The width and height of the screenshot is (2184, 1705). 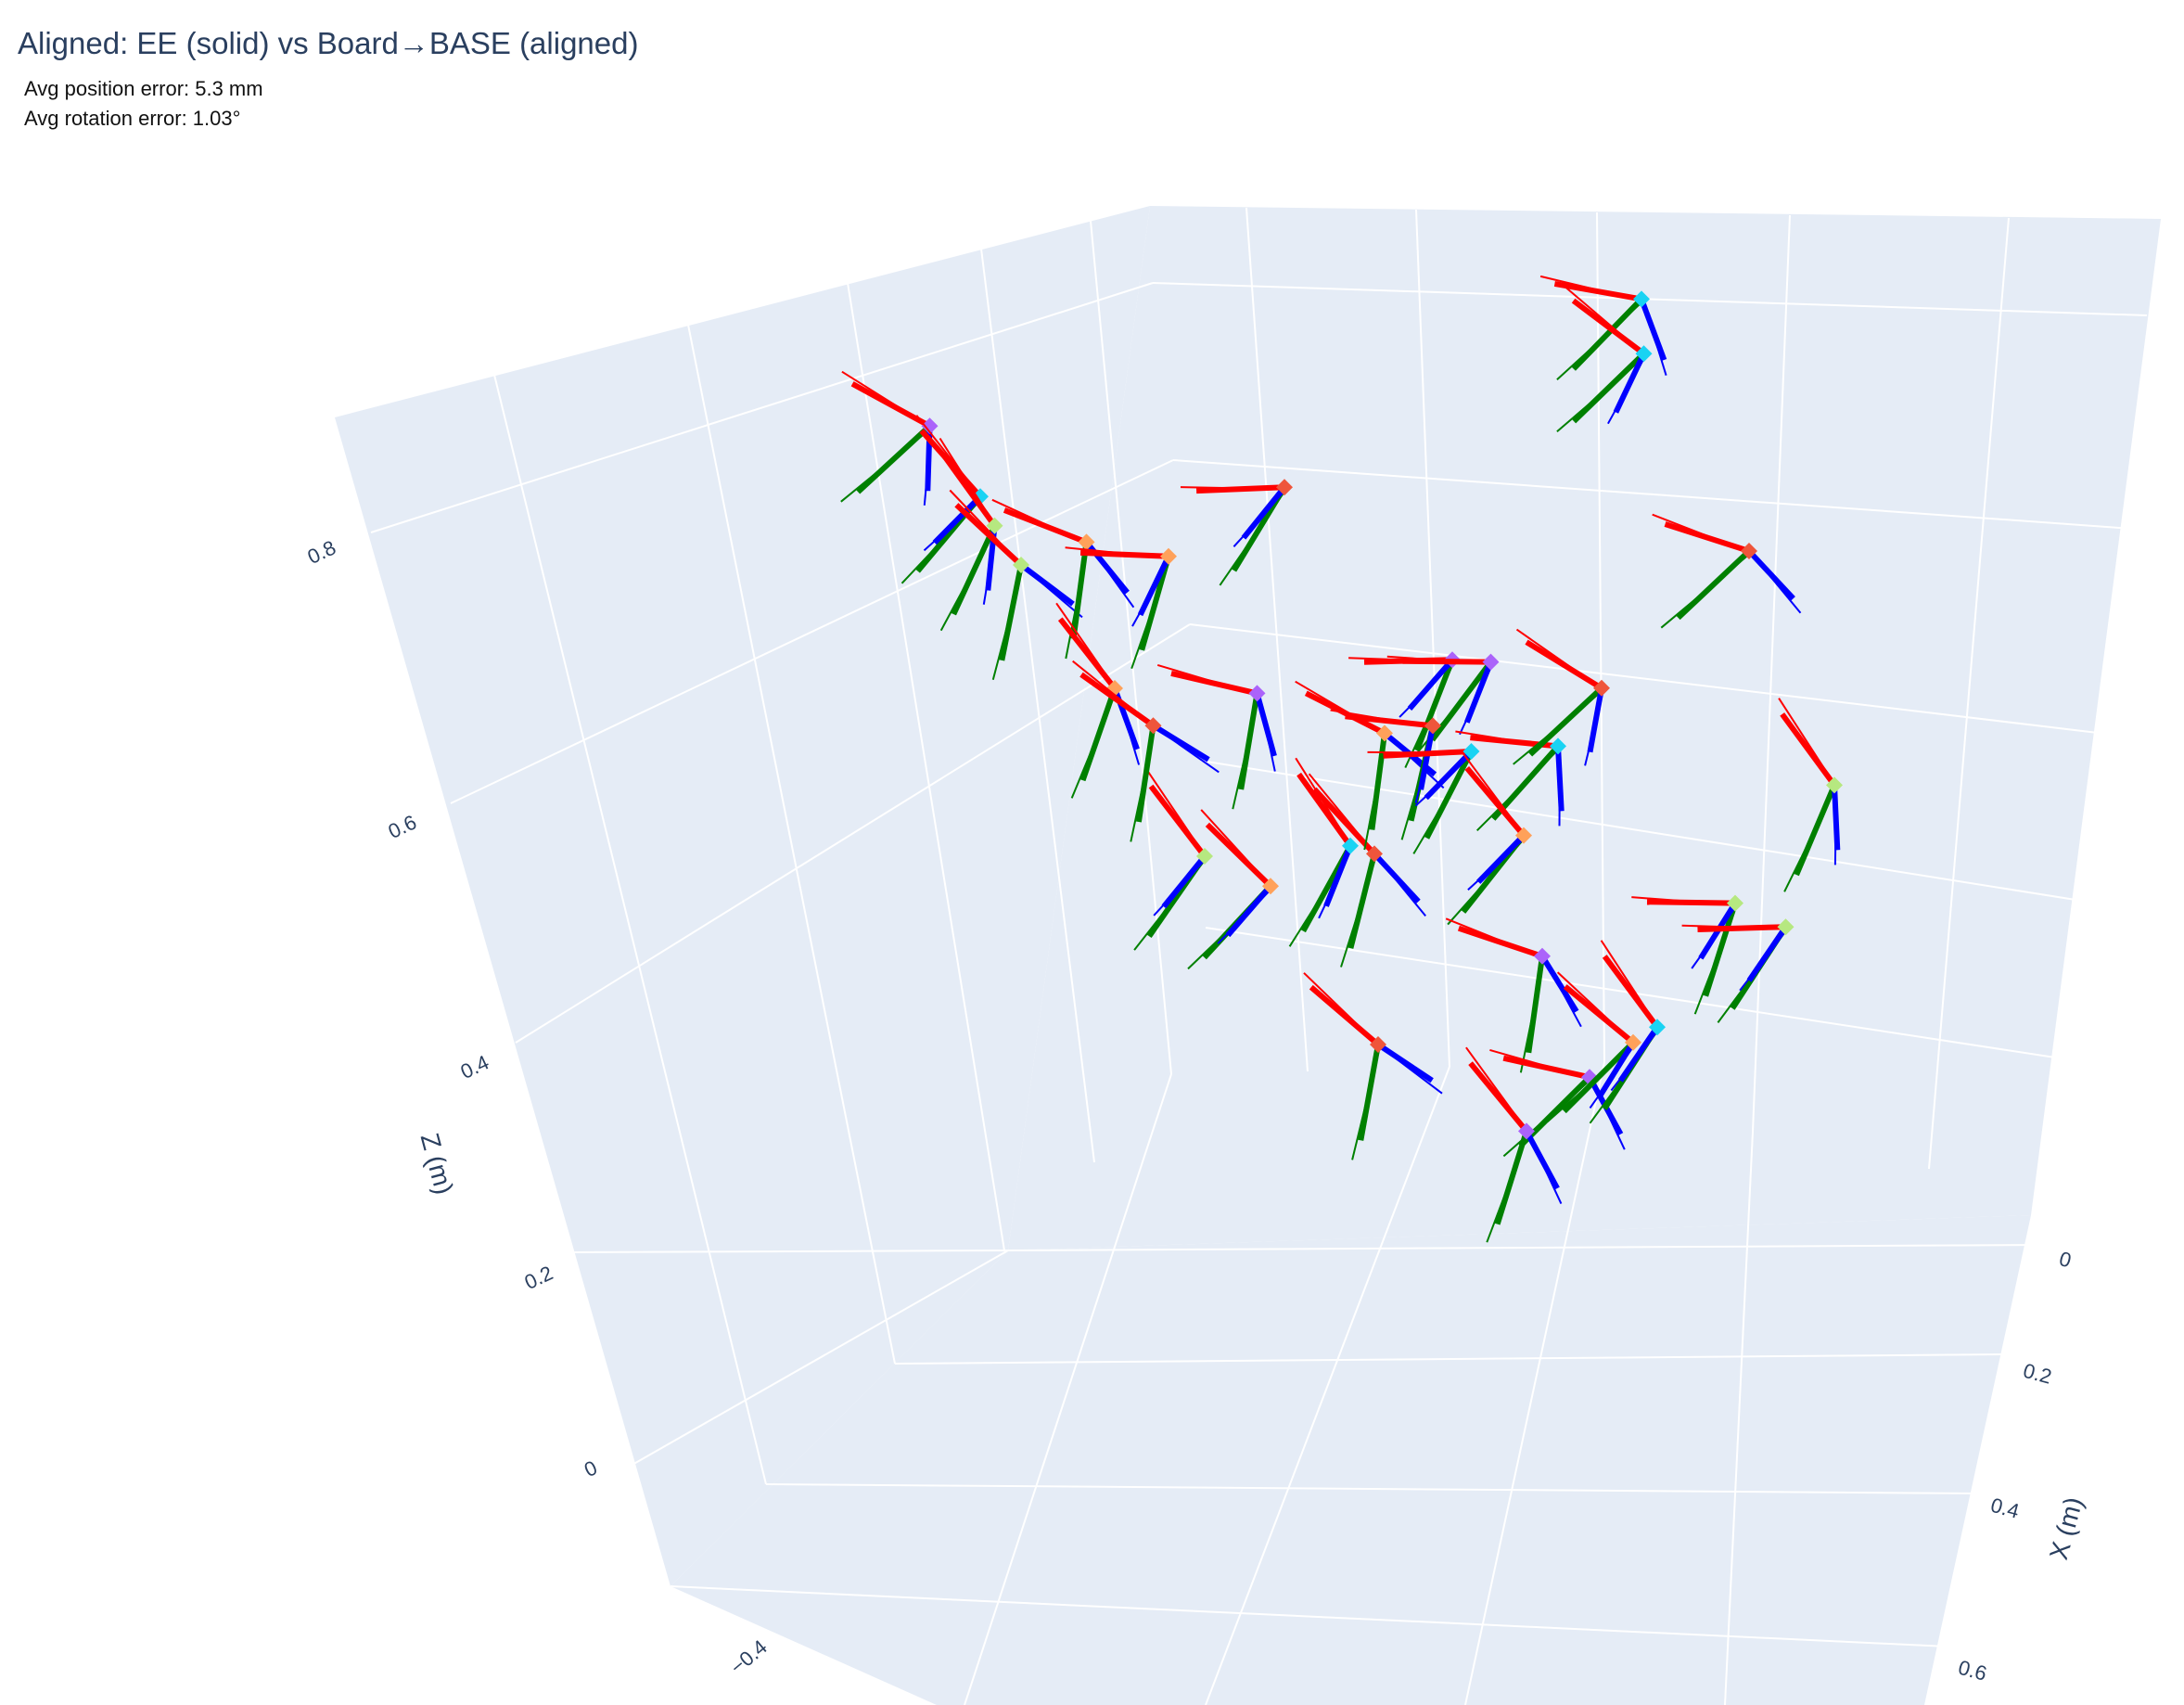 What do you see at coordinates (1771, 674) in the screenshot?
I see `grid-x-4-back` at bounding box center [1771, 674].